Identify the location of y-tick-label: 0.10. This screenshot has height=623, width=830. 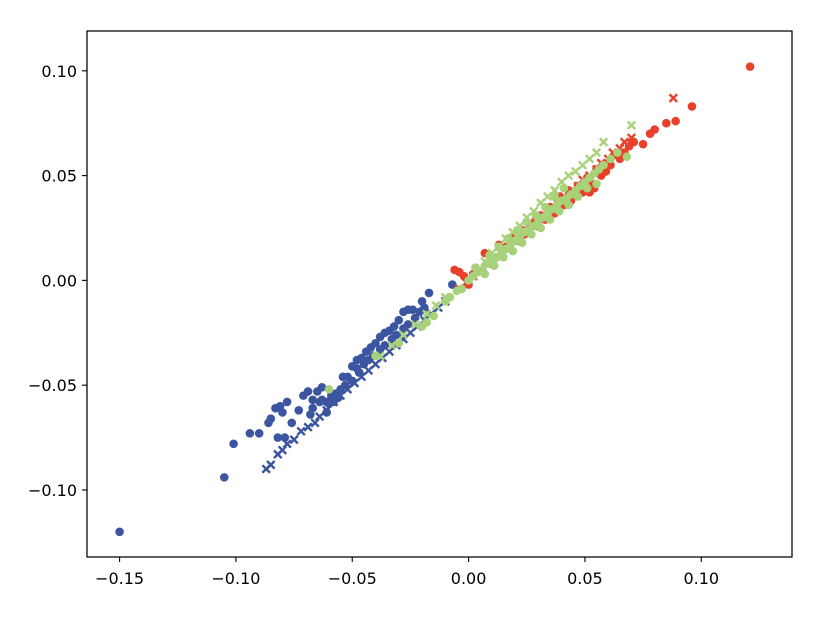
(59, 71).